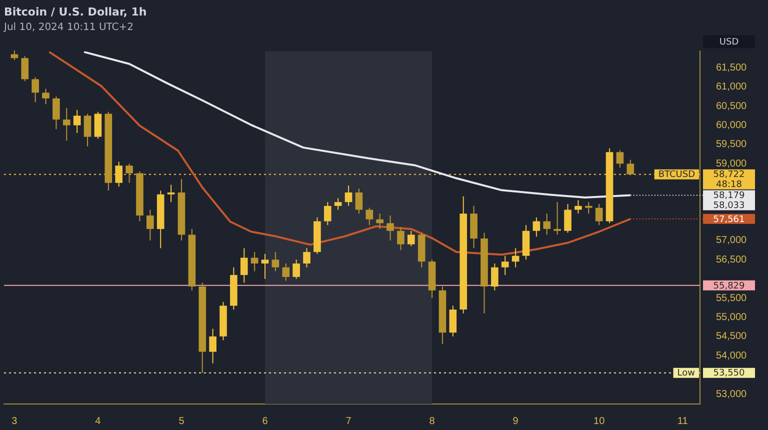  I want to click on ref-line-label: 55,829, so click(729, 286).